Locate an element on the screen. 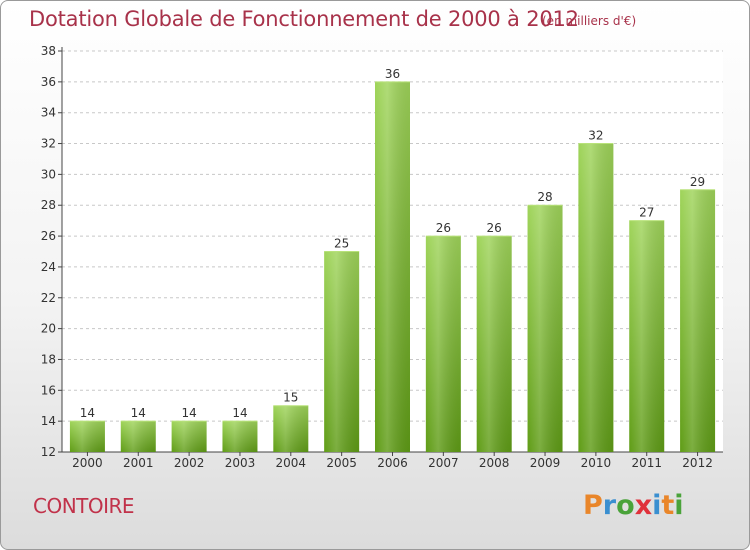  x-tick-label: 2010 is located at coordinates (596, 463).